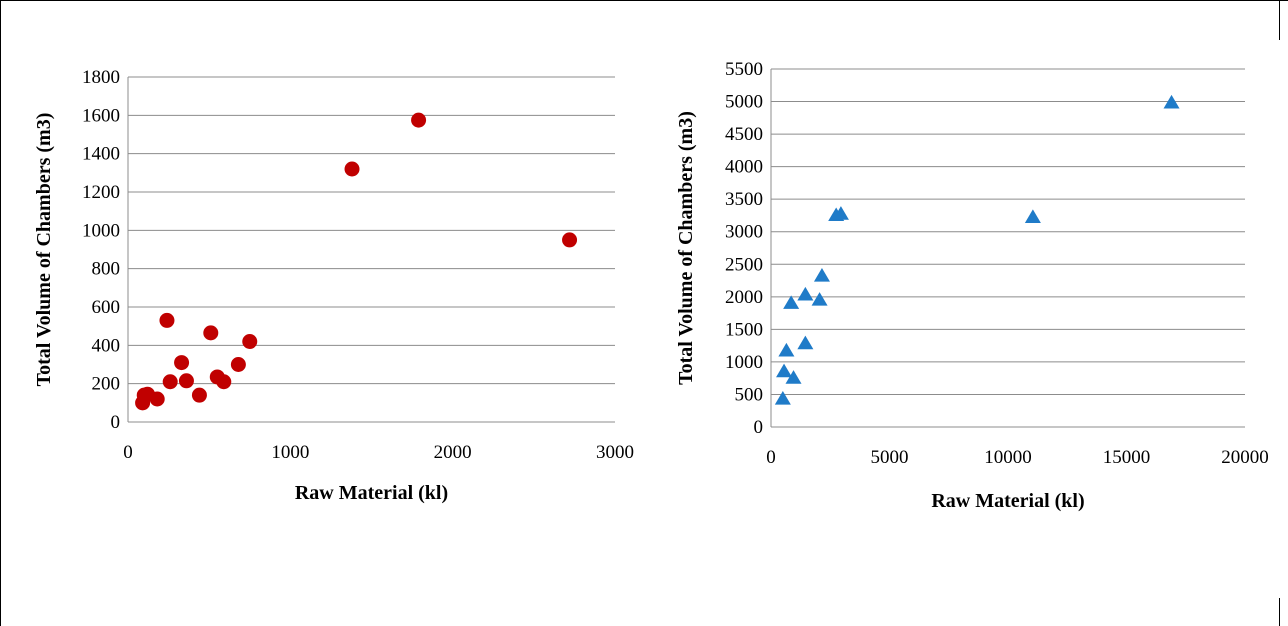 The image size is (1288, 626). I want to click on page-border-left, so click(0, 313).